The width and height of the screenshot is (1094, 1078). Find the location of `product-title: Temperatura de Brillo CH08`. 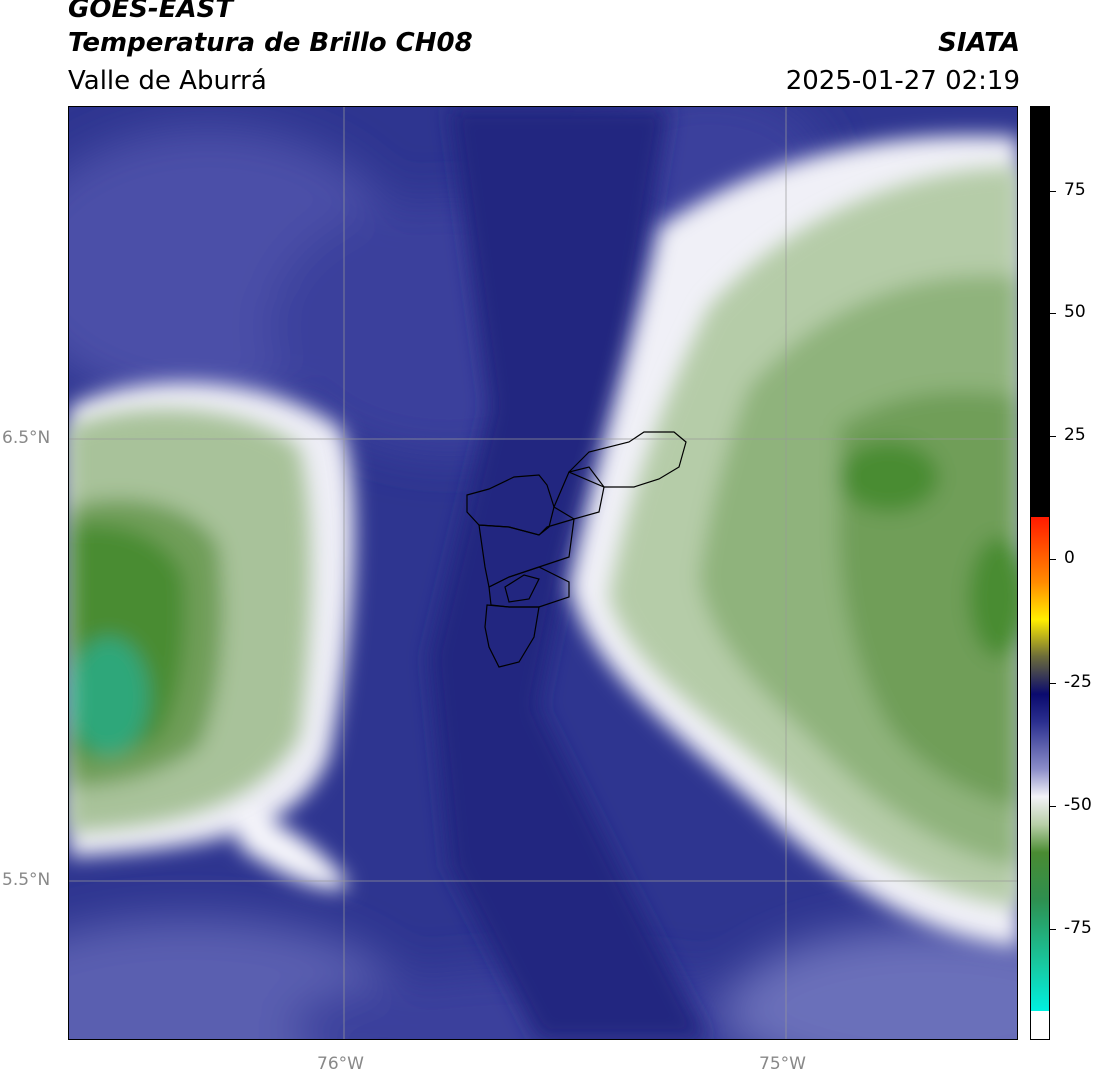

product-title: Temperatura de Brillo CH08 is located at coordinates (270, 43).